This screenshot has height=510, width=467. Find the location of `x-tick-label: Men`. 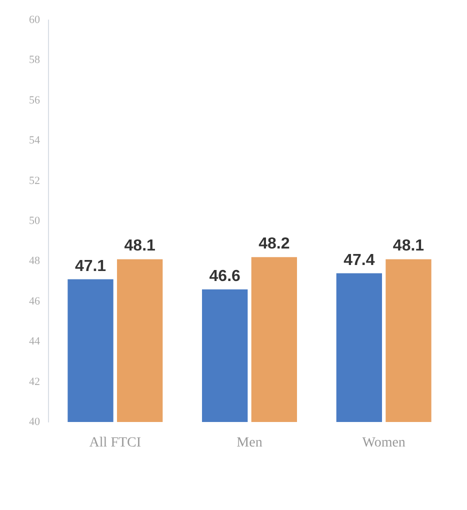

x-tick-label: Men is located at coordinates (249, 443).